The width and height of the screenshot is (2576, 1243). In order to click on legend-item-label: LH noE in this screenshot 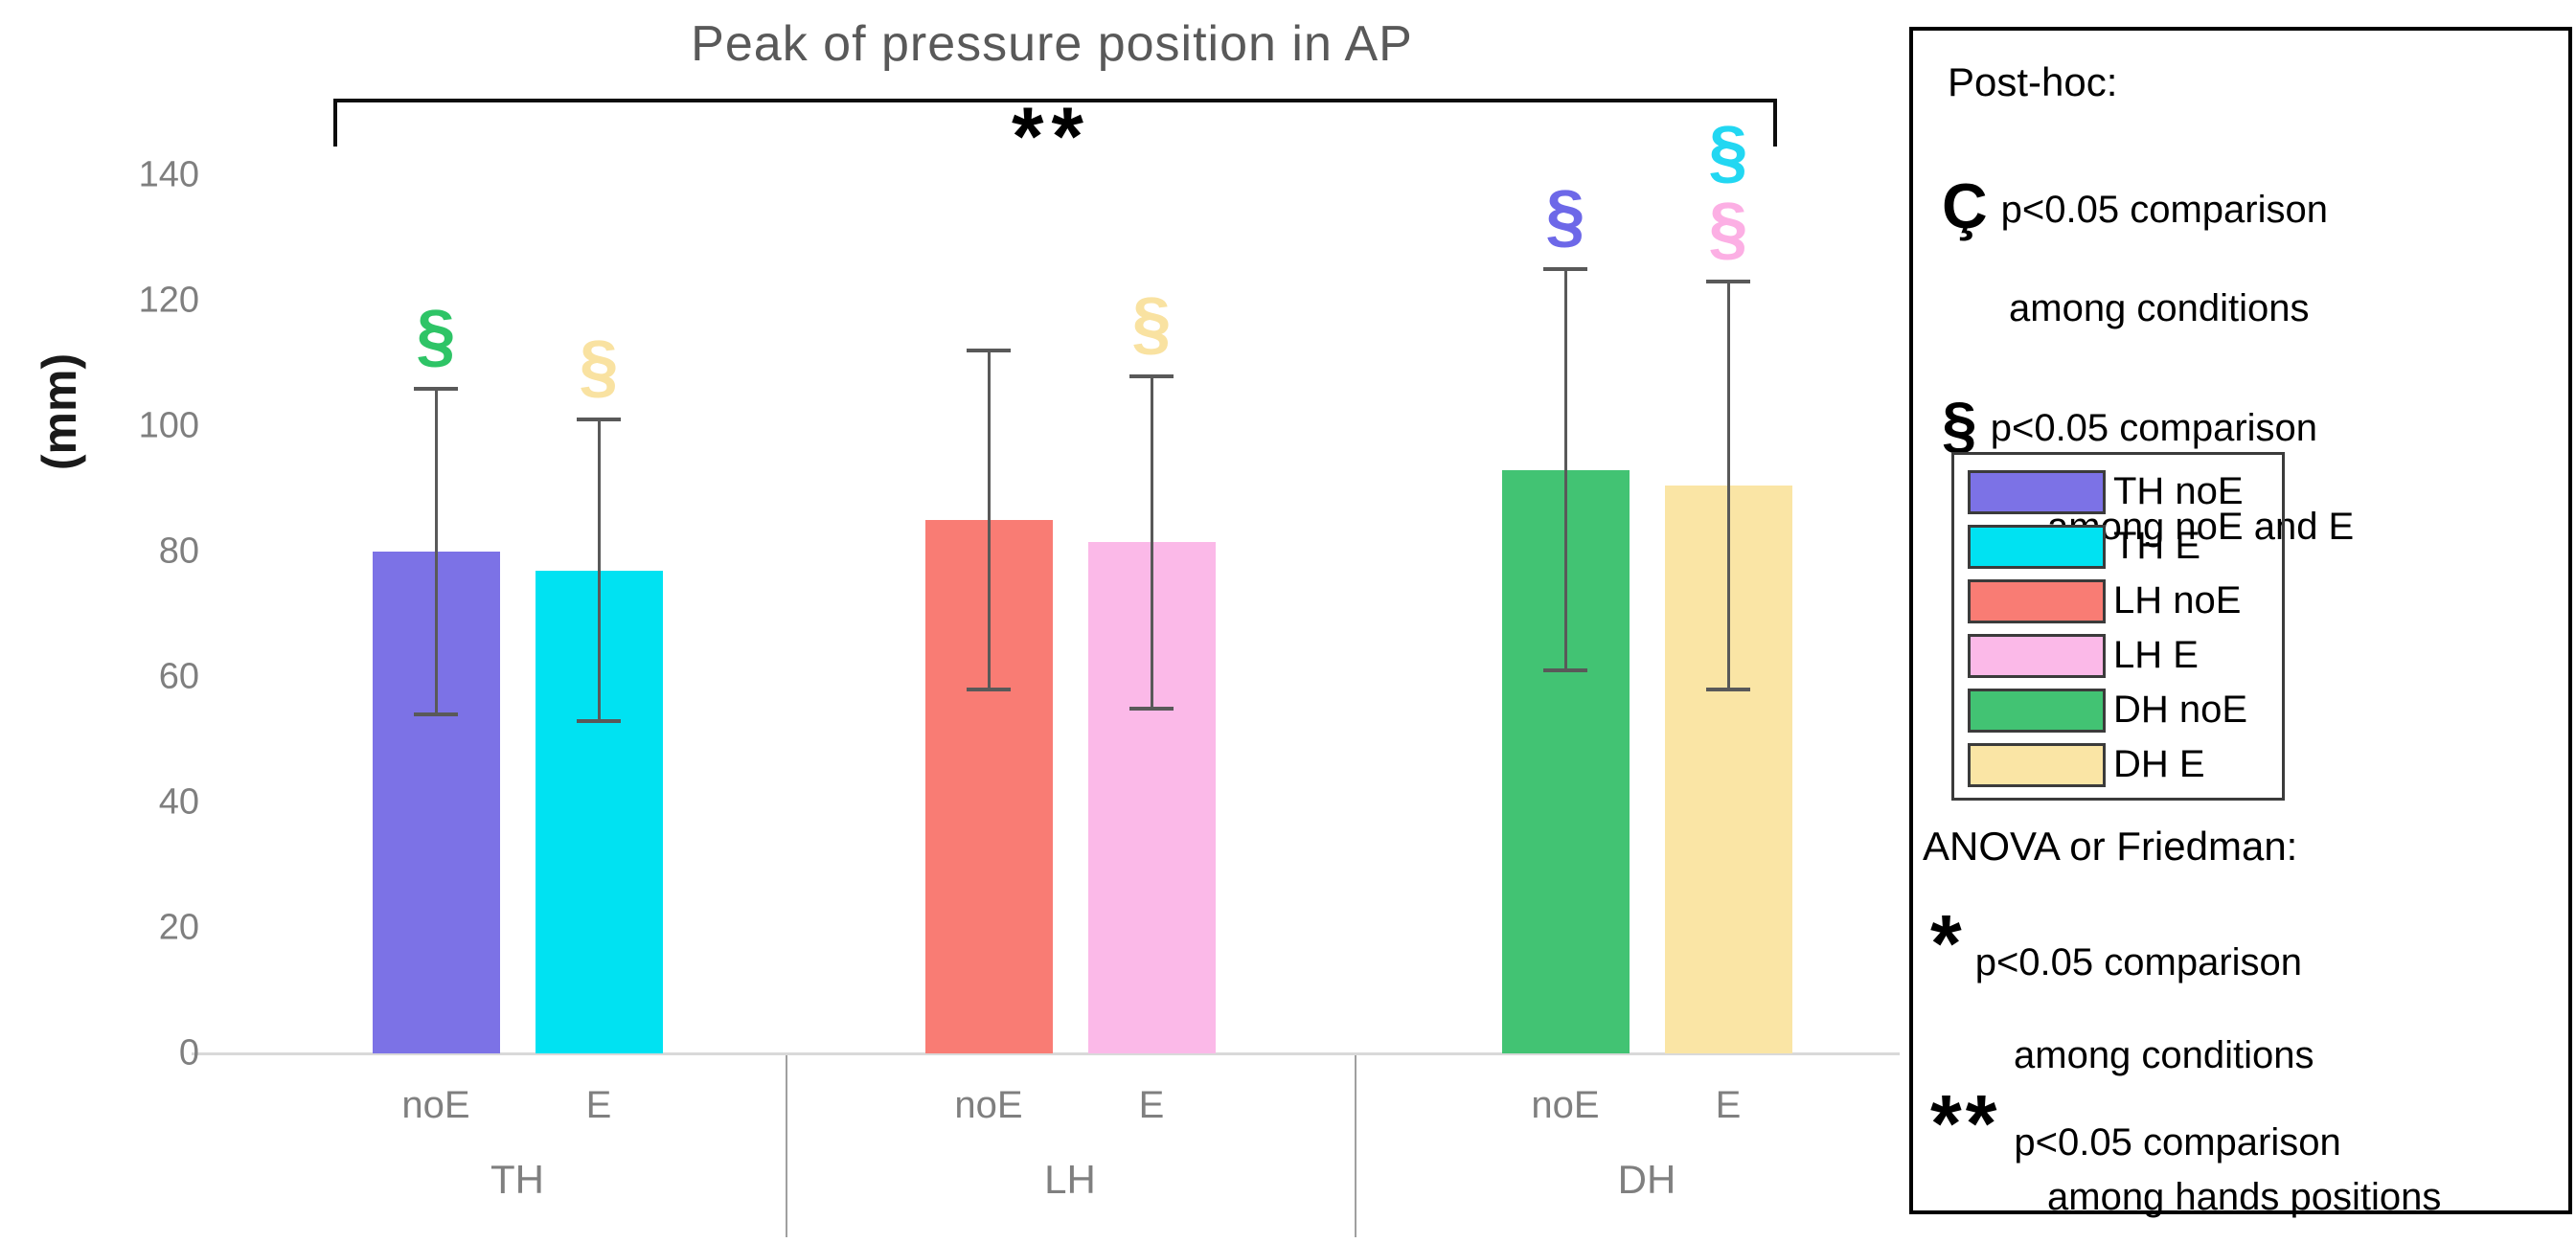, I will do `click(2177, 600)`.